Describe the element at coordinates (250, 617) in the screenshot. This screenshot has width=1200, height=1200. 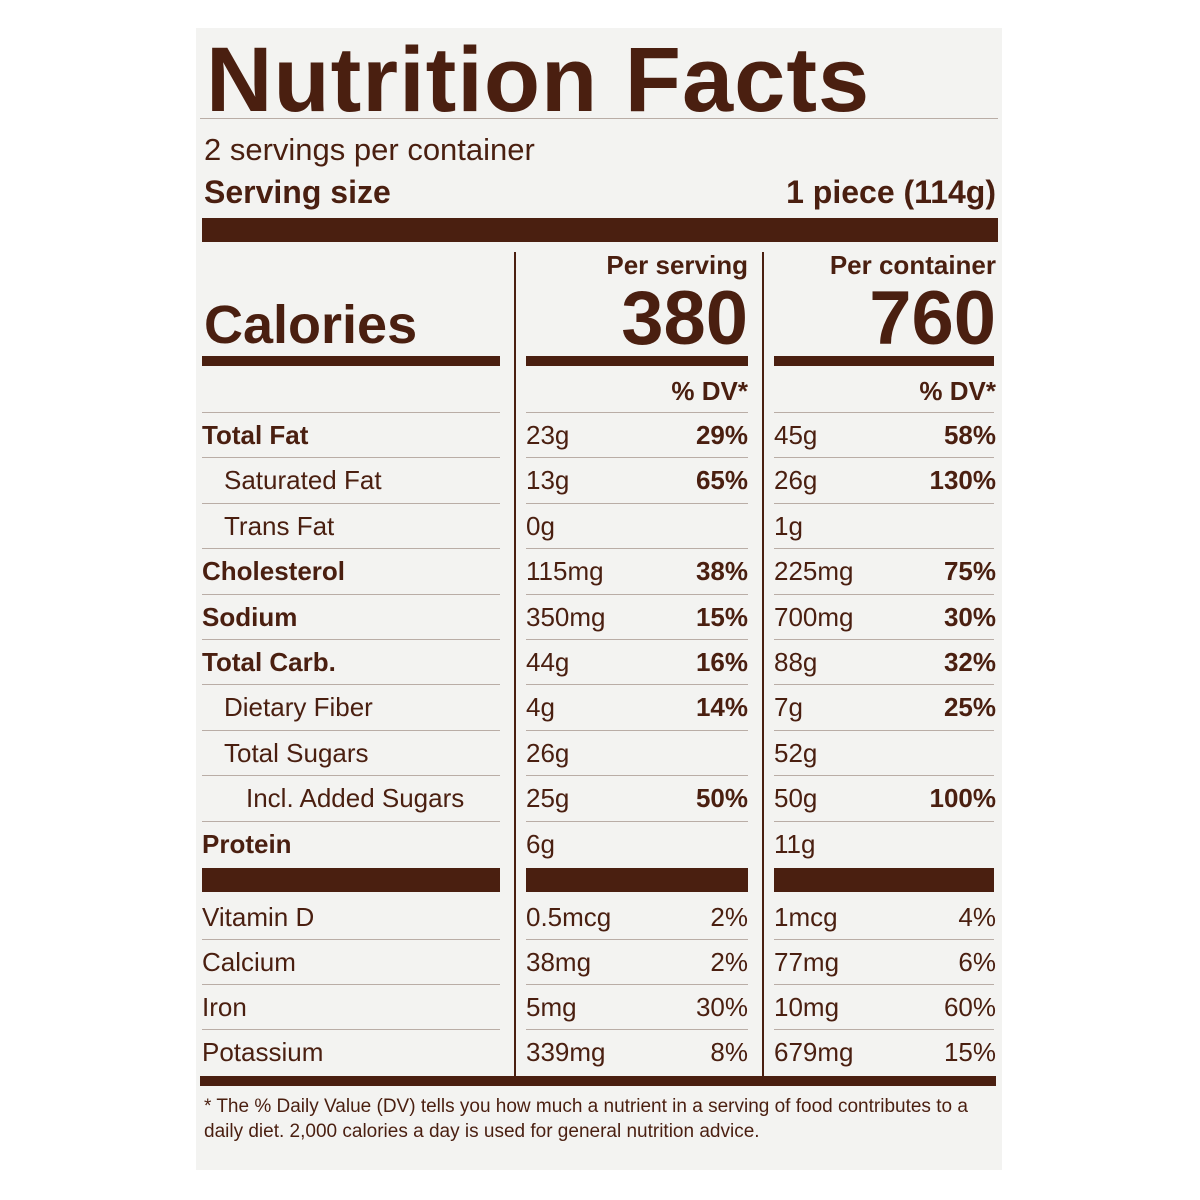
I see `nutrient-label: Sodium` at that location.